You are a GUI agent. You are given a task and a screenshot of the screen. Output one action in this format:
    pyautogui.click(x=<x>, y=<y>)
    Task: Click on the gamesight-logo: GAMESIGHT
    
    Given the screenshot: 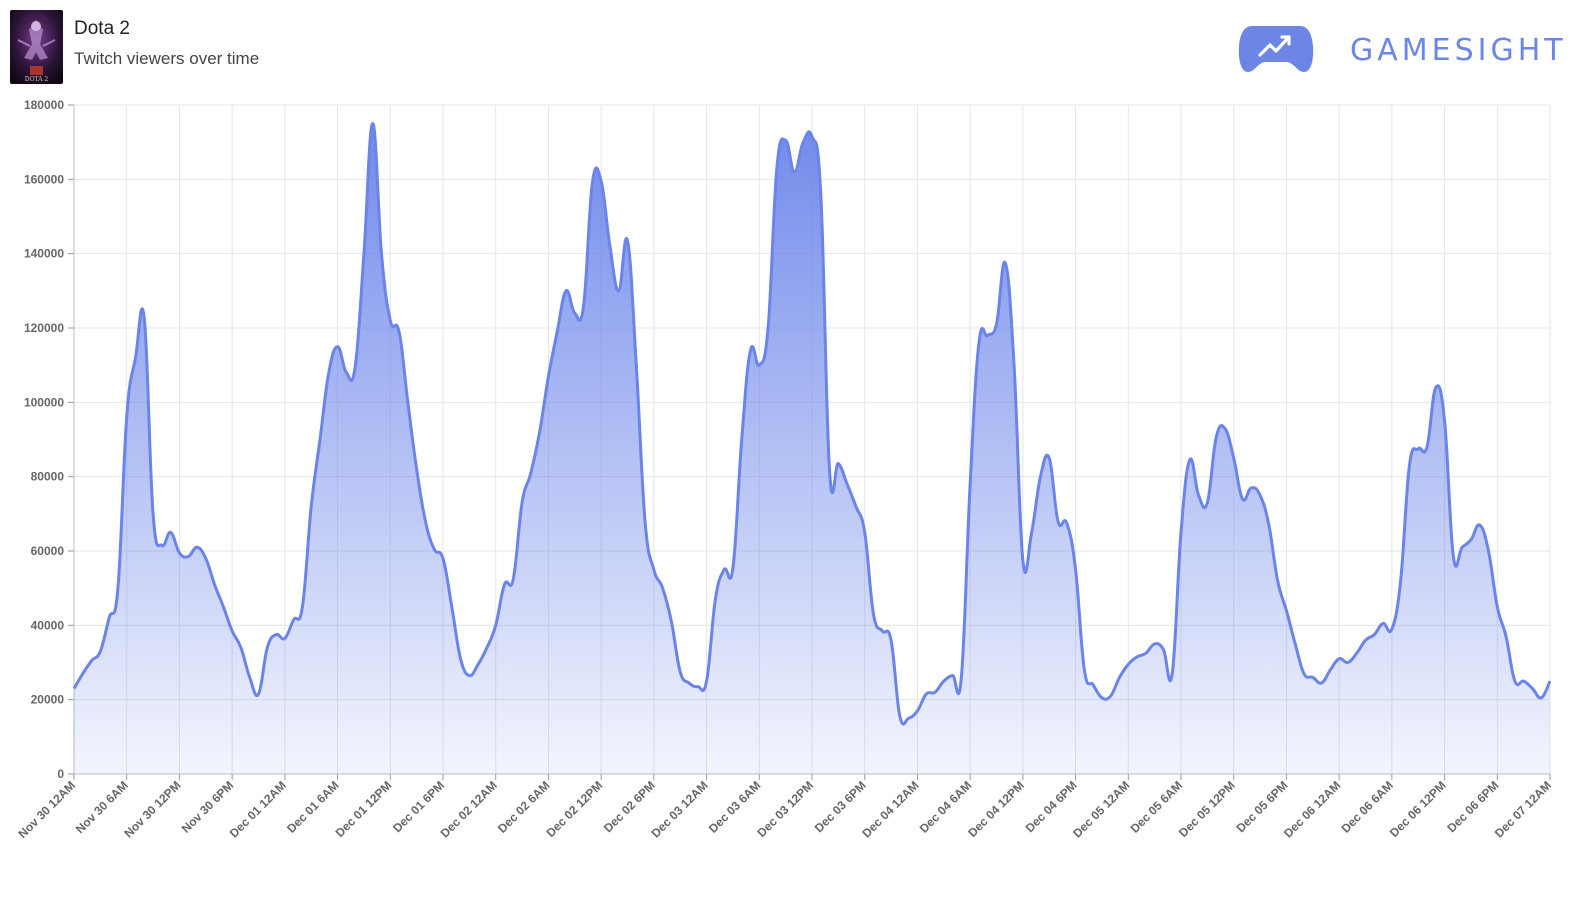 What is the action you would take?
    pyautogui.click(x=1400, y=50)
    